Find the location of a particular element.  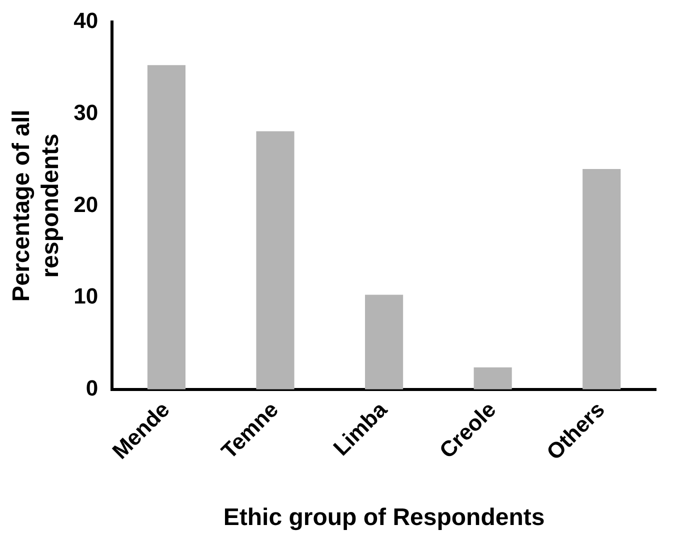

x-axis-title: Ethic group of Respondents is located at coordinates (384, 518).